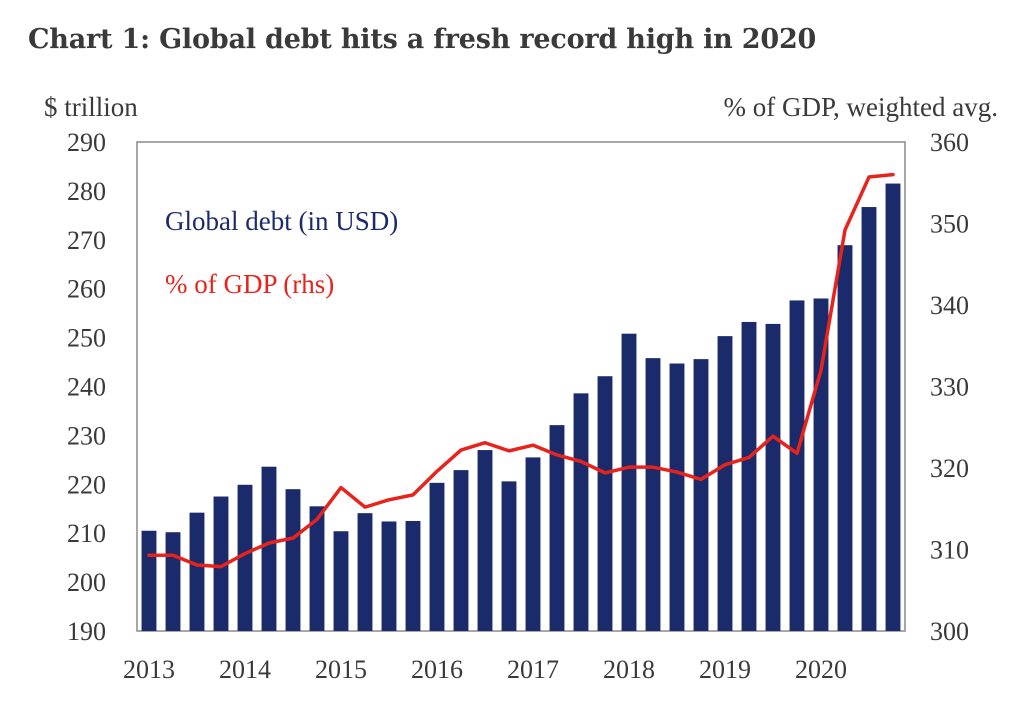 The height and width of the screenshot is (713, 1024). Describe the element at coordinates (245, 557) in the screenshot. I see `debt-bar-2014Q1` at that location.